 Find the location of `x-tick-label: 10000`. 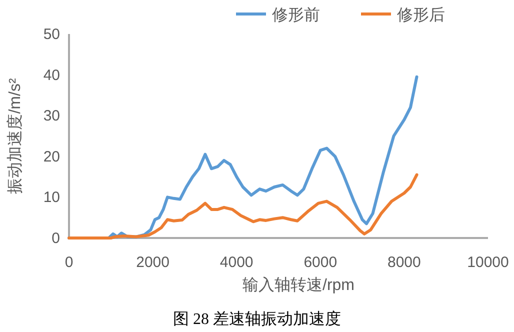

x-tick-label: 10000 is located at coordinates (488, 262).